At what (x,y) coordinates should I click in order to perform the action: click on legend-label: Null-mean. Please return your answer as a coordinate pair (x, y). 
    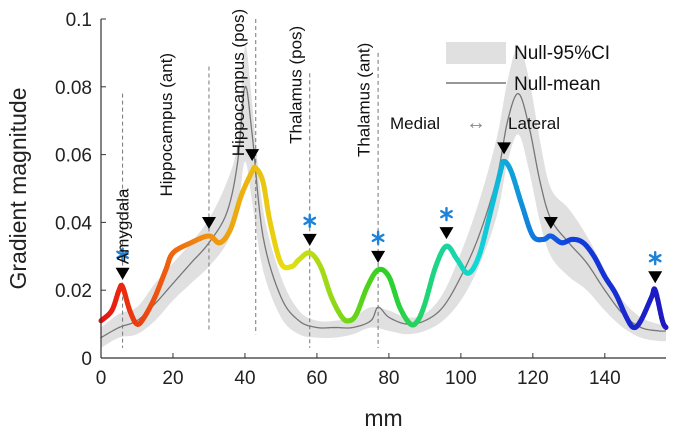
    Looking at the image, I should click on (557, 84).